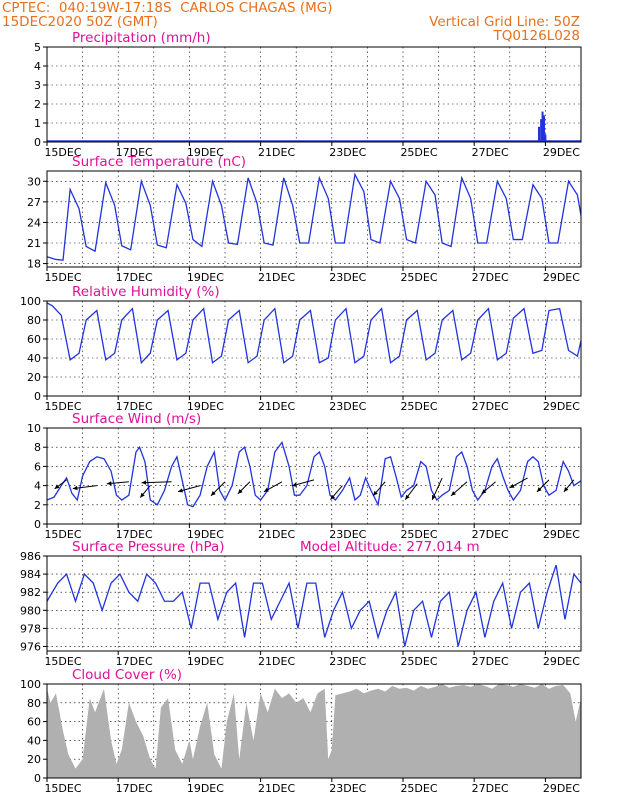  Describe the element at coordinates (156, 482) in the screenshot. I see `wind-vector` at that location.